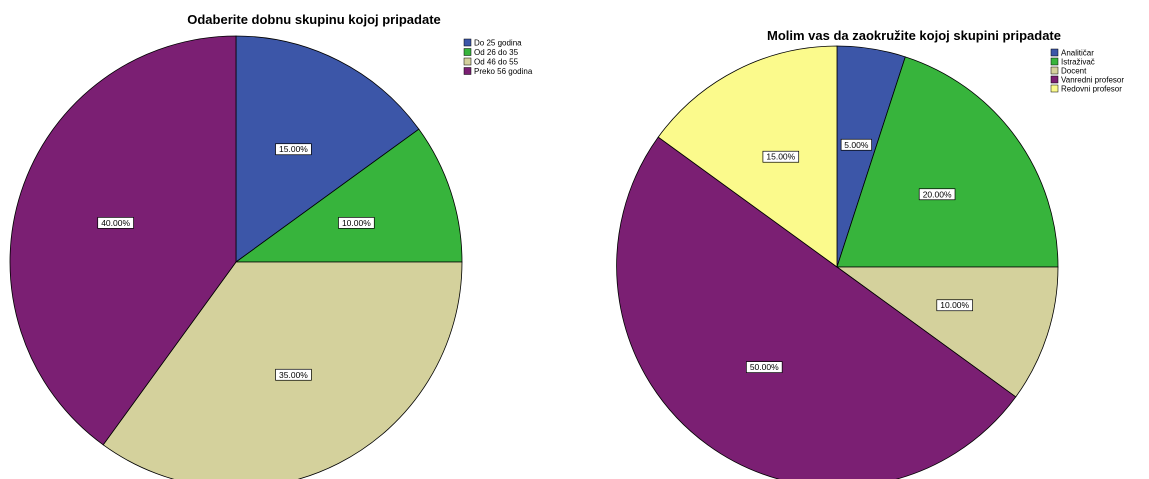  I want to click on pie-slice-do-25-godina, so click(327, 149).